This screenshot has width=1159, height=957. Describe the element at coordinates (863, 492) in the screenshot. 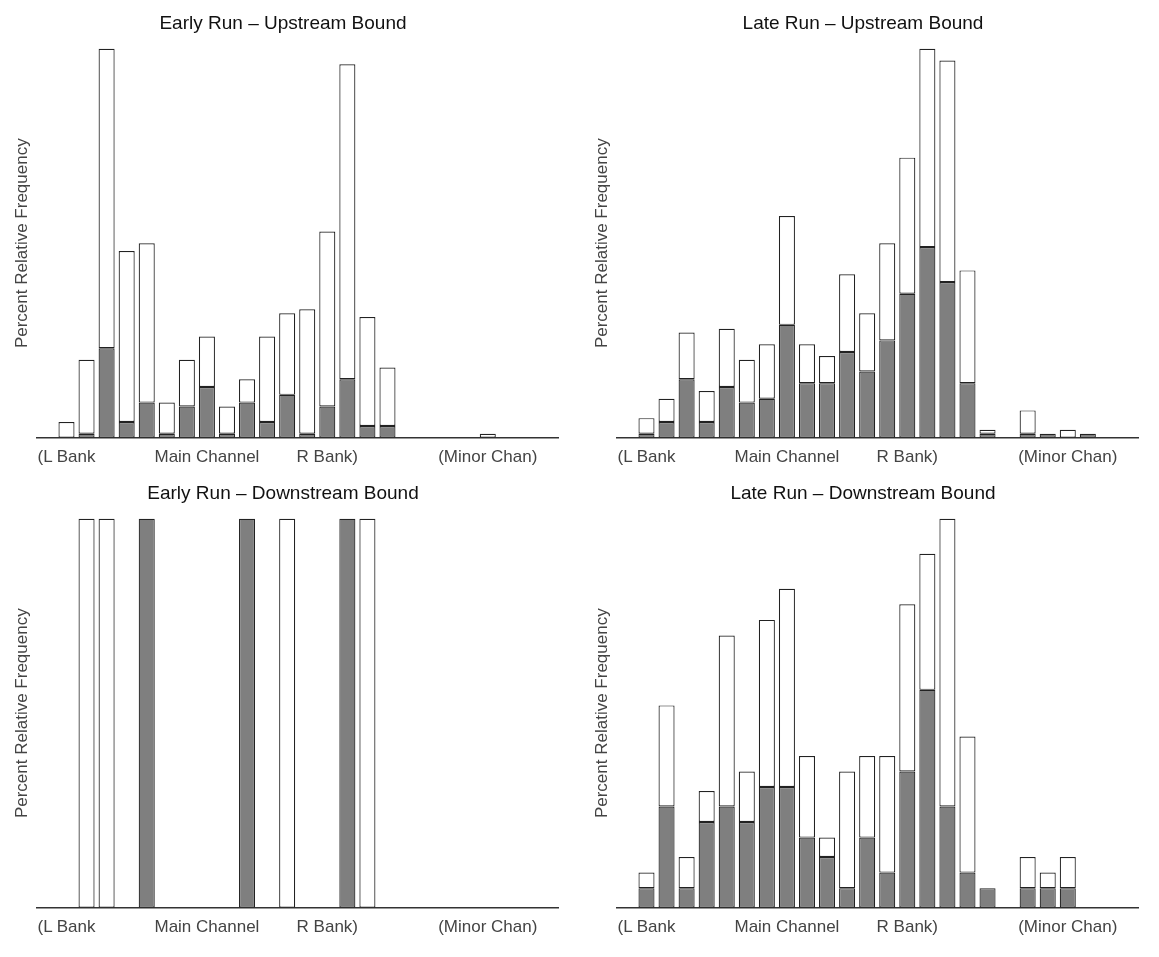

I see `chart-title: Late Run – Downstream Bound` at that location.